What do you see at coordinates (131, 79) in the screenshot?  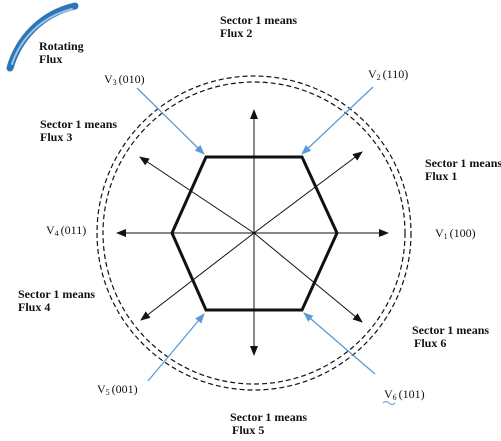 I see `v3-code: (010)` at bounding box center [131, 79].